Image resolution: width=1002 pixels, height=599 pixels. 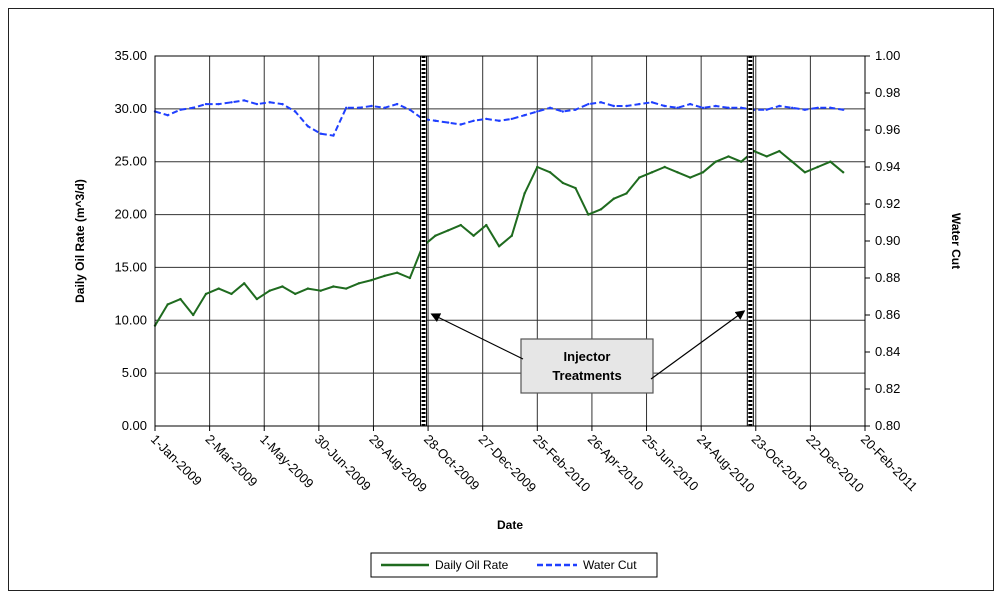 I want to click on y-axis-title: Daily Oil Rate (m^3/d), so click(x=80, y=241).